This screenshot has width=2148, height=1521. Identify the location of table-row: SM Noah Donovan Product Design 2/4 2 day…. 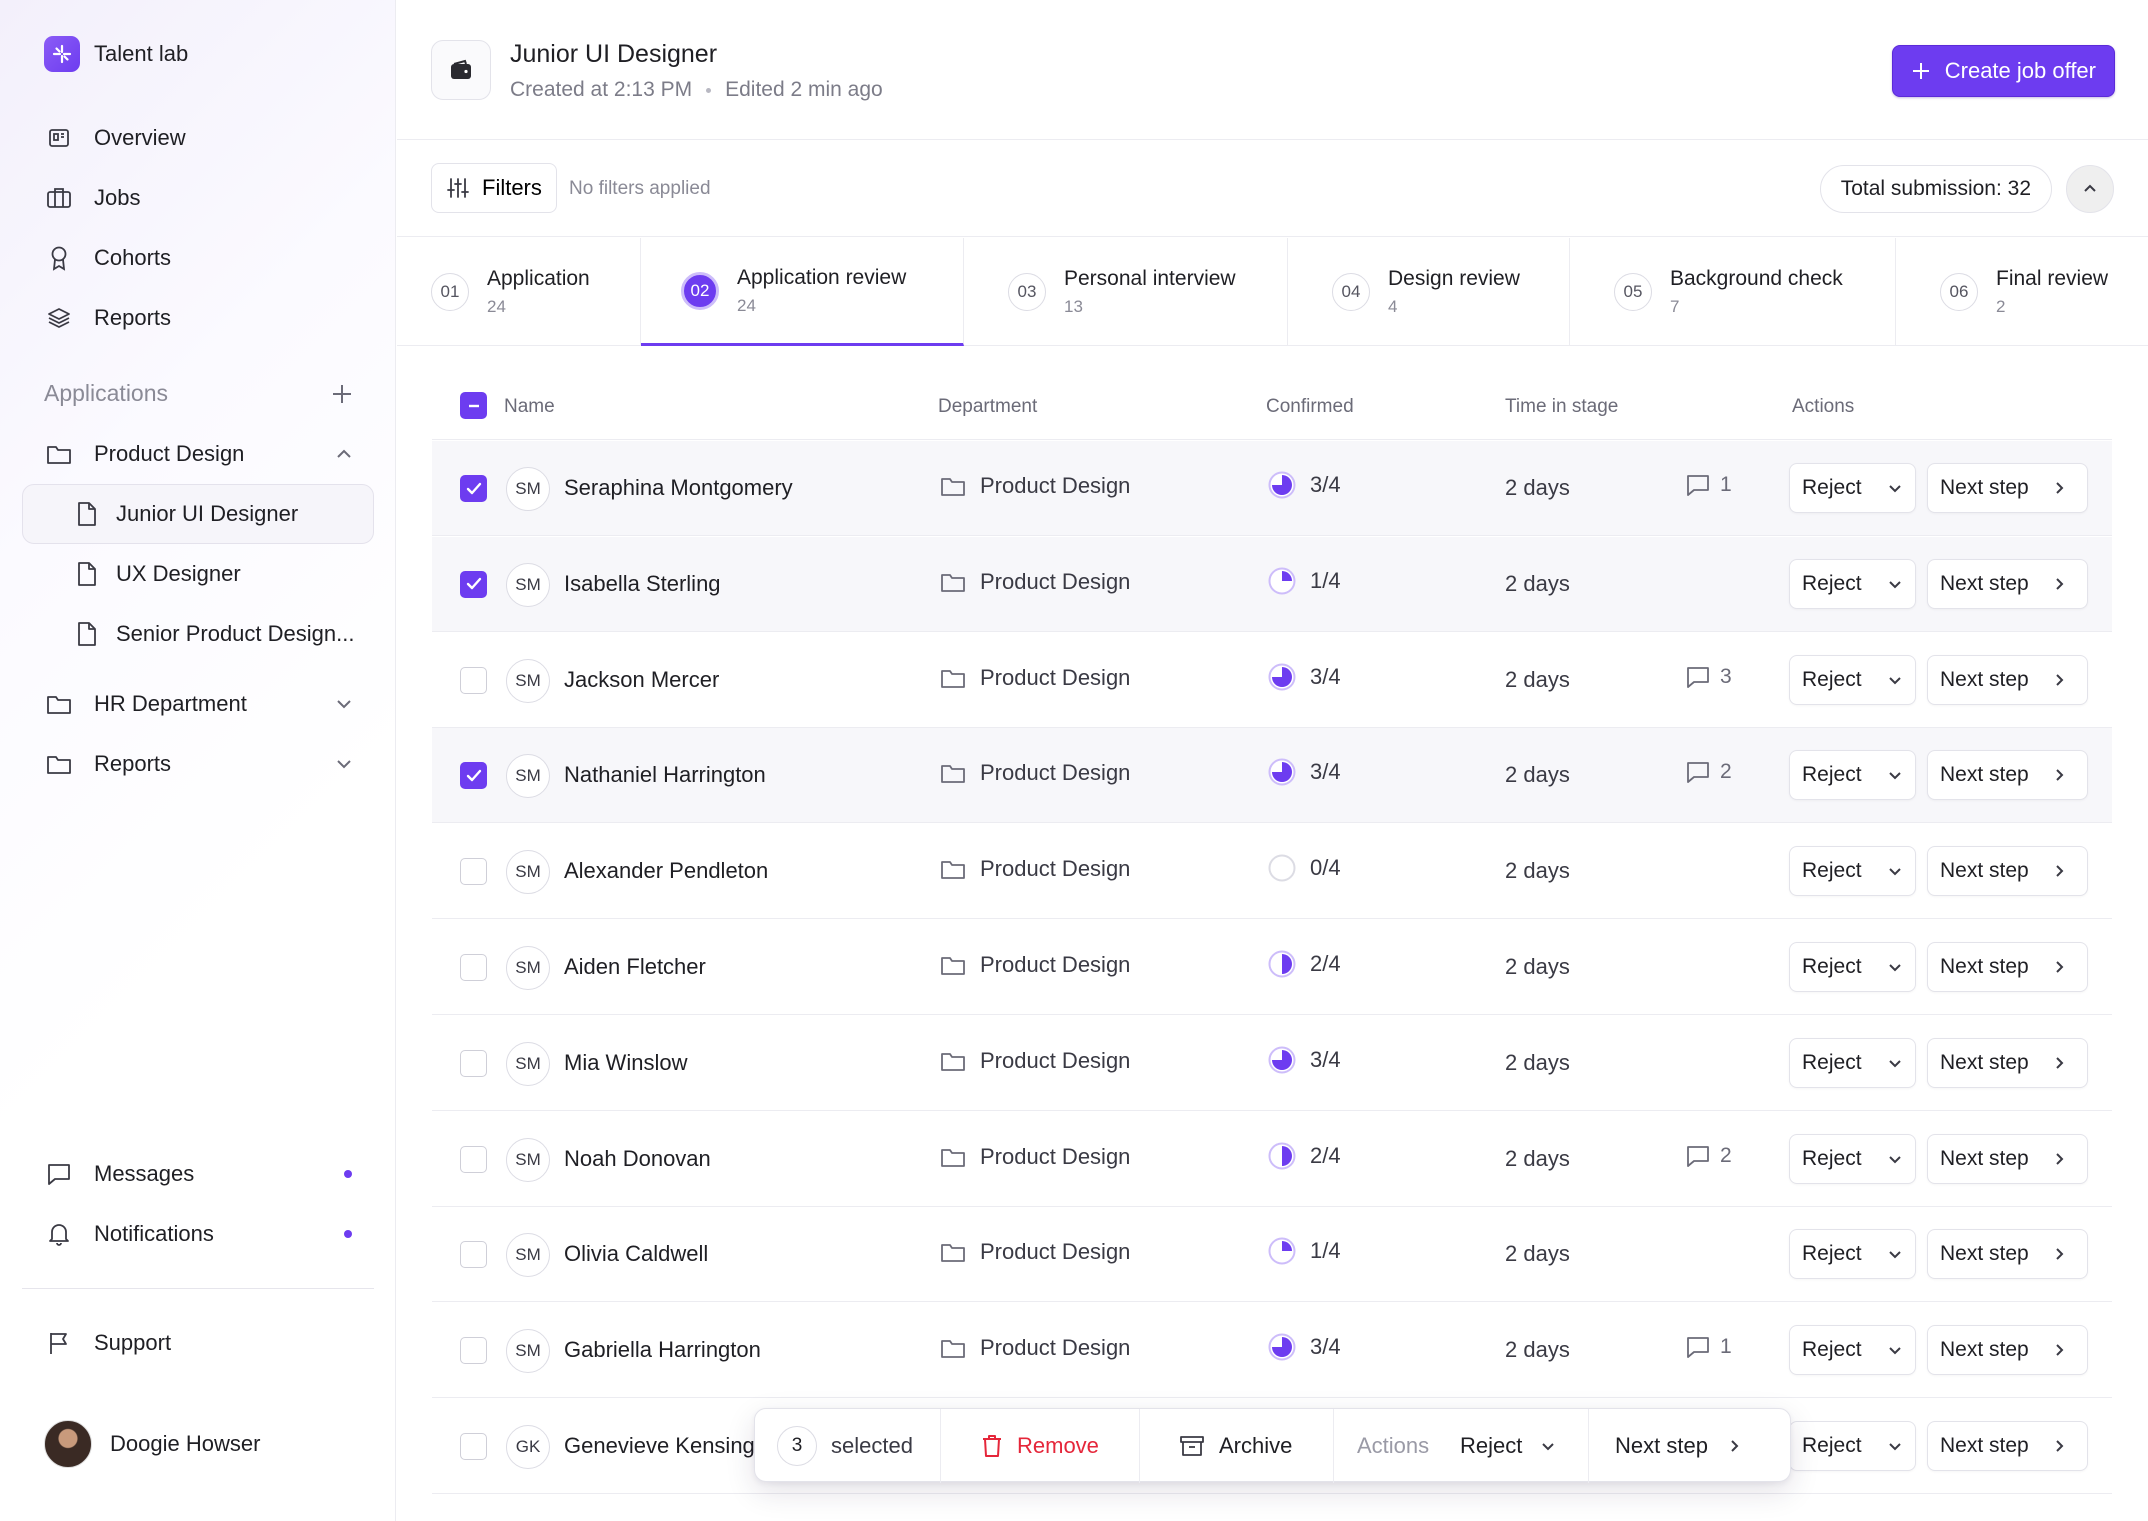
(1272, 1159).